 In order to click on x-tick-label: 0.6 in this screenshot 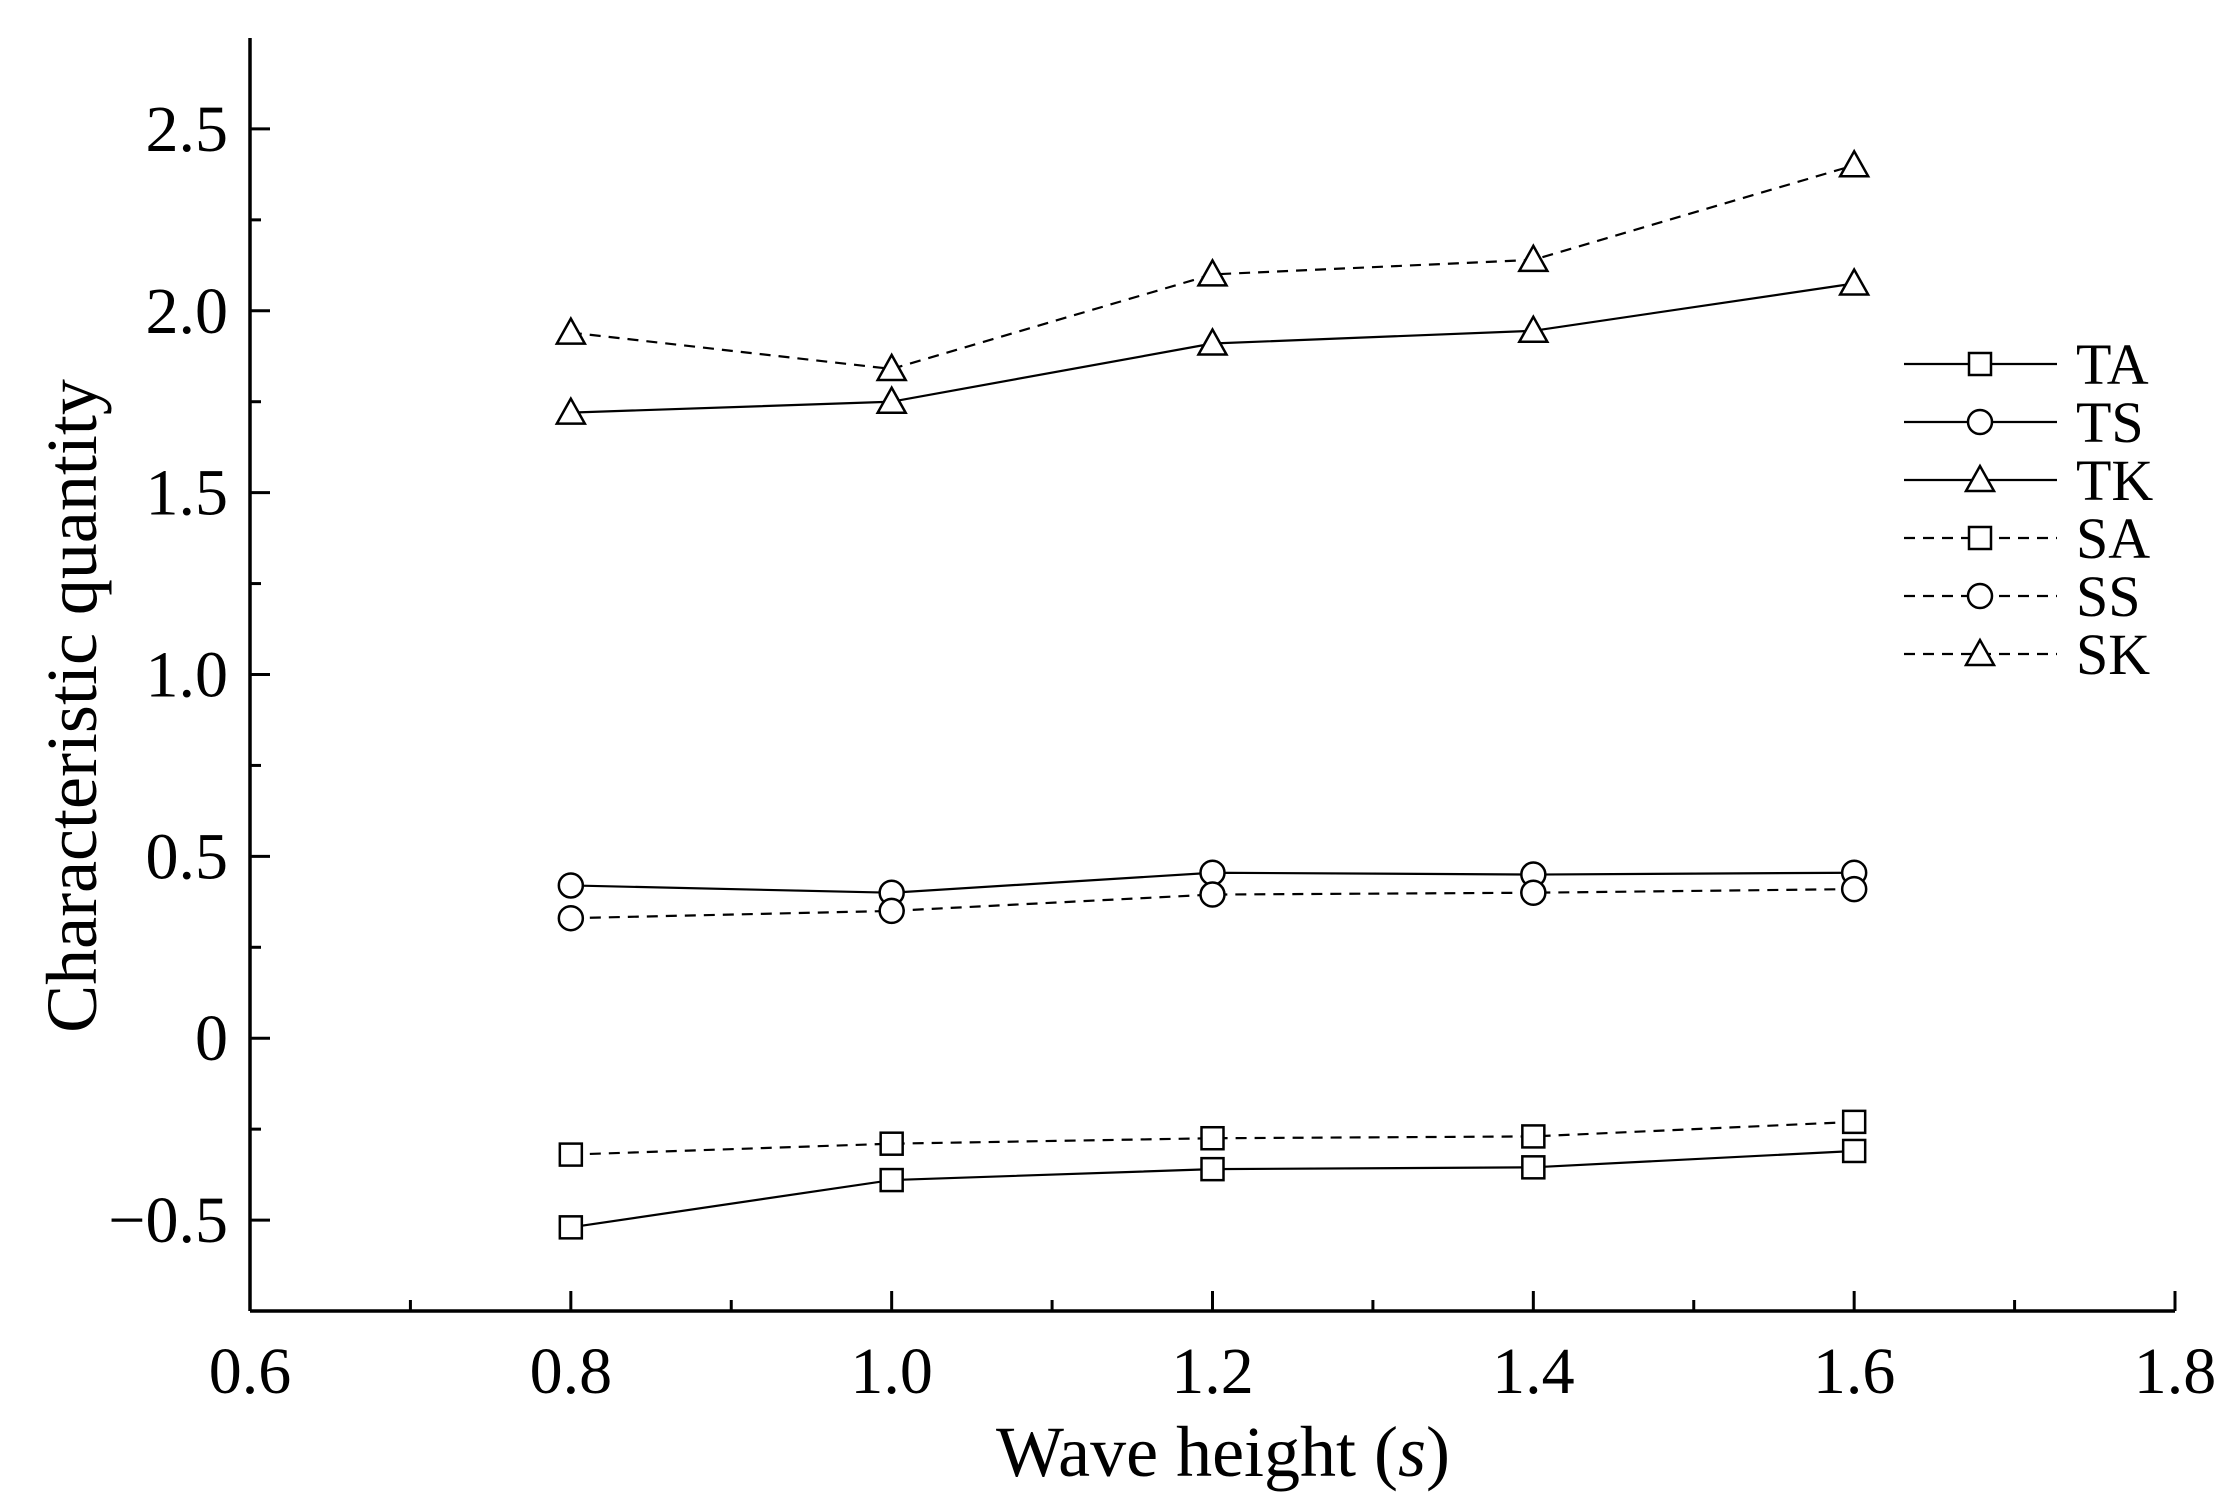, I will do `click(250, 1371)`.